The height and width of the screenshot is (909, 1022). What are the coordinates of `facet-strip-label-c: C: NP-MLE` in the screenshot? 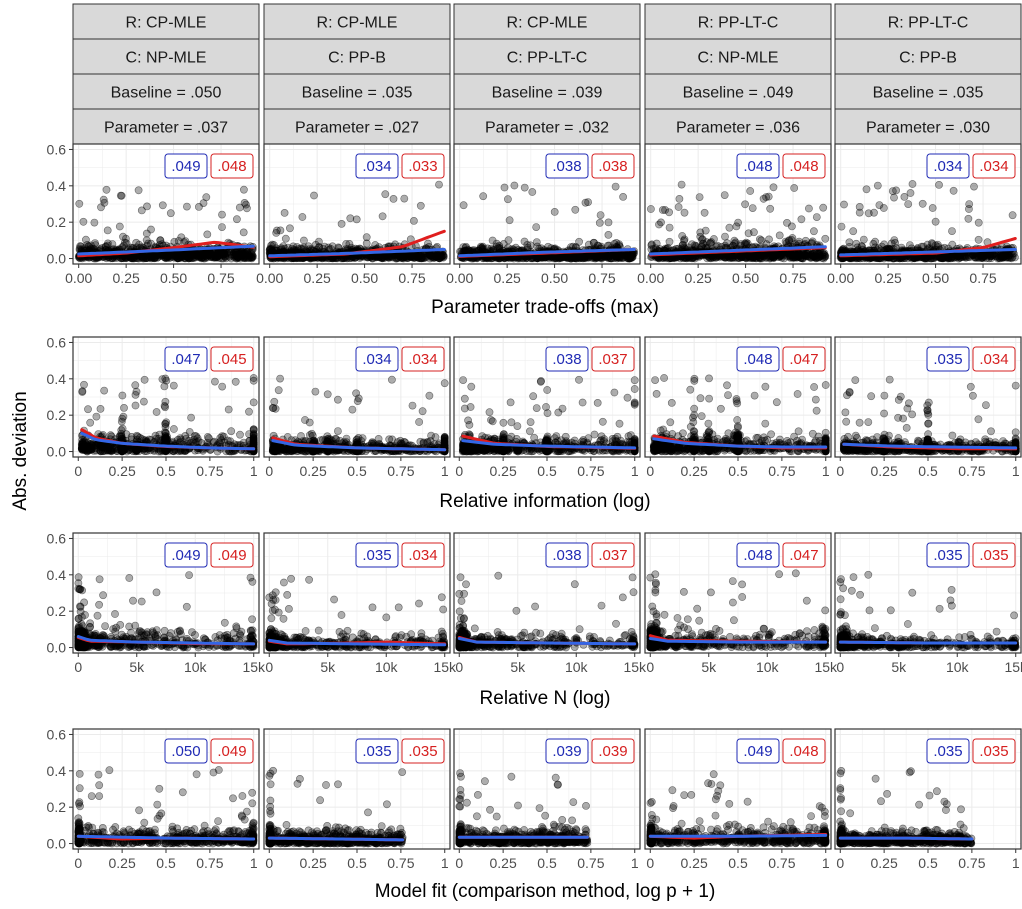 It's located at (166, 58).